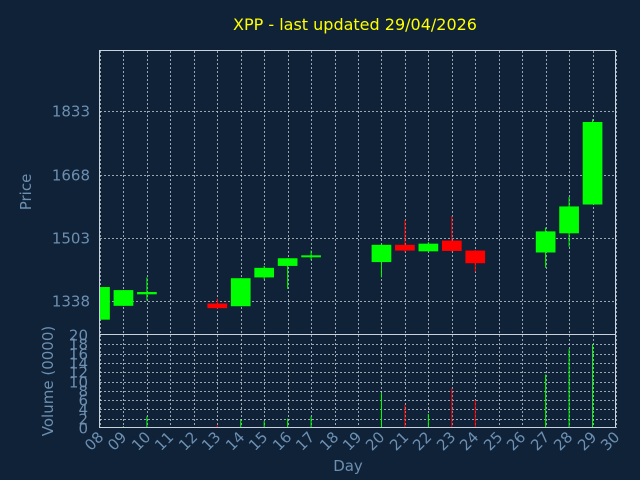 This screenshot has width=640, height=480. I want to click on volume-tick-label: 8, so click(83, 392).